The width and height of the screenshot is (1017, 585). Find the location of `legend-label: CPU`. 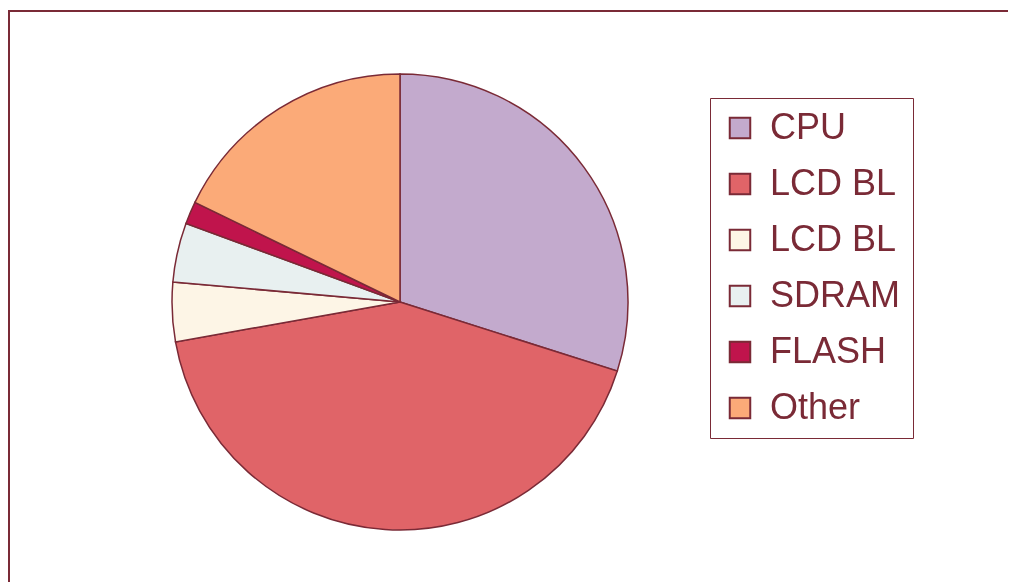

legend-label: CPU is located at coordinates (808, 126).